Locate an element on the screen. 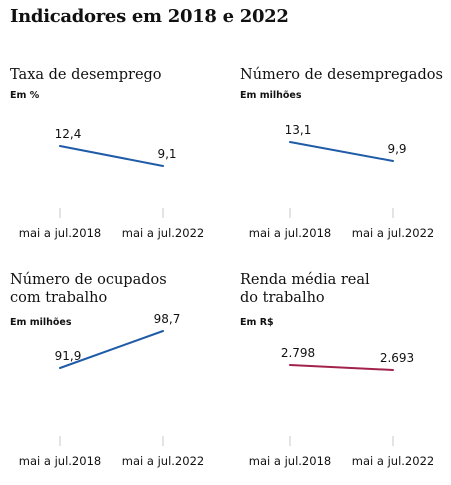 The image size is (451, 485). chart-title: Número de ocupados com trabalho is located at coordinates (88, 289).